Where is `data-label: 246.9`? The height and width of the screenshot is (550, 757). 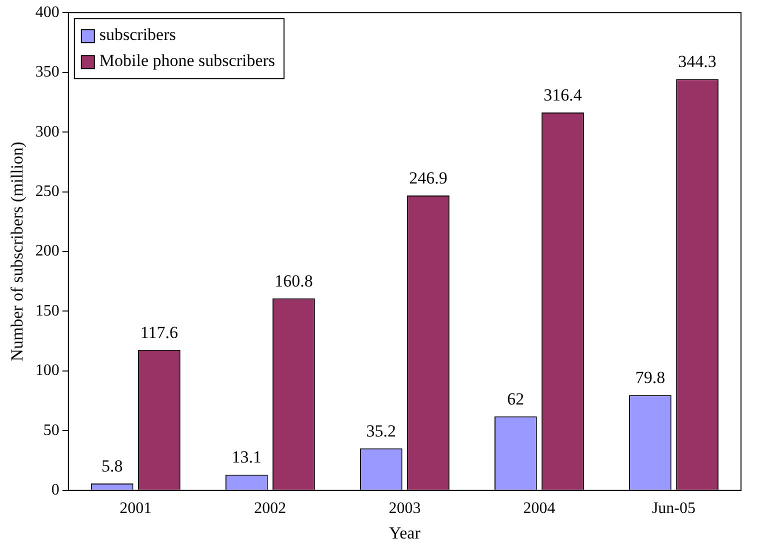 data-label: 246.9 is located at coordinates (428, 178).